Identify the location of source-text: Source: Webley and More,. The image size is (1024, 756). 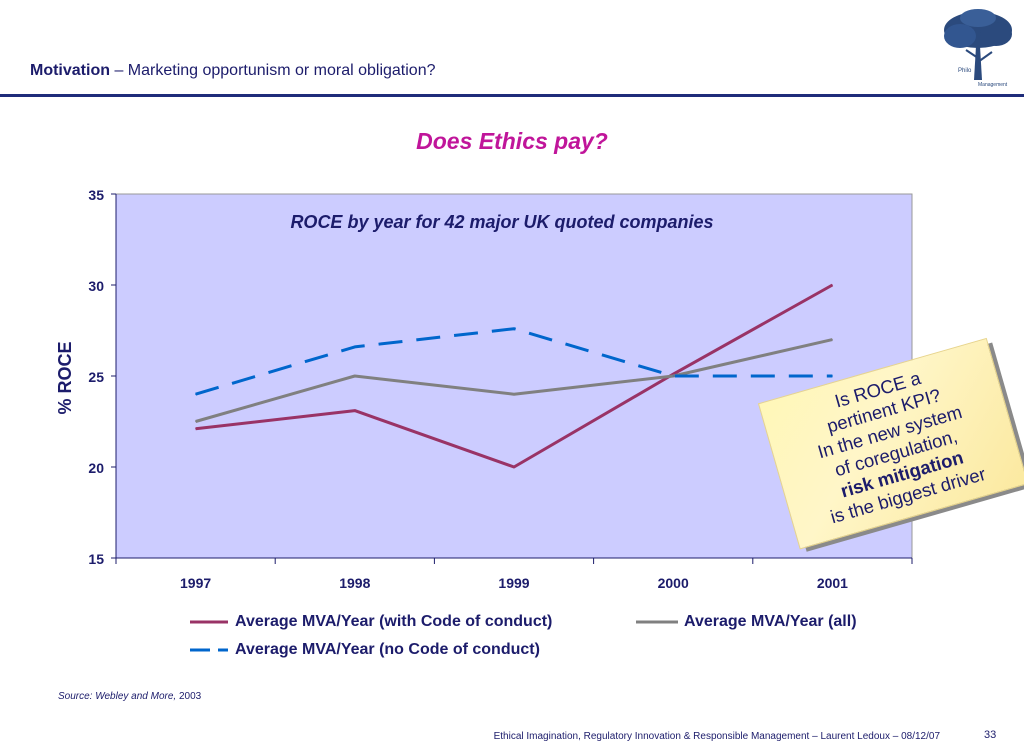
(117, 696).